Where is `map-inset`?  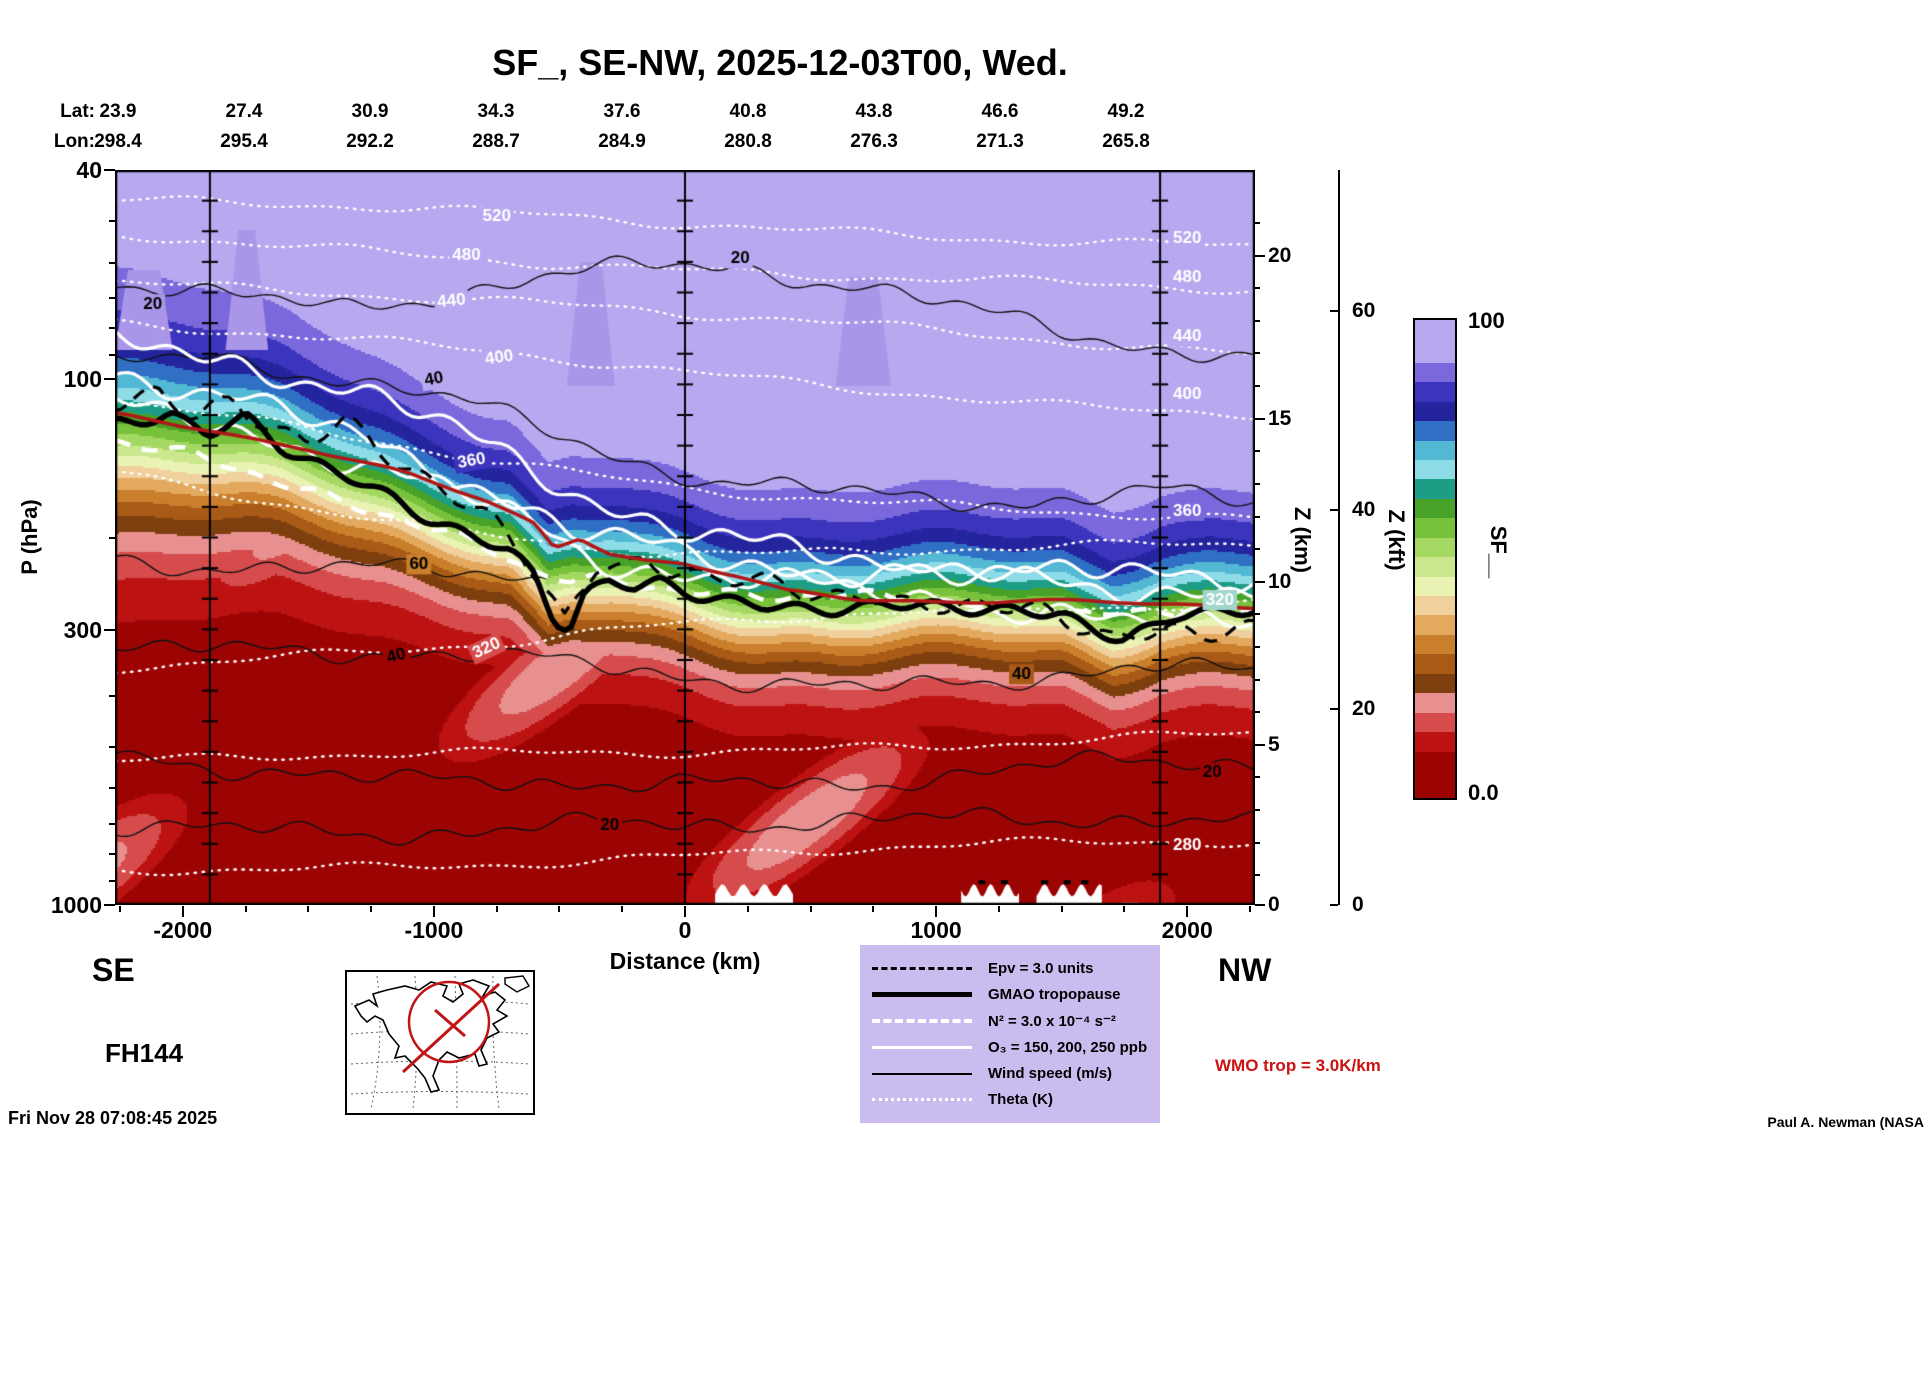
map-inset is located at coordinates (440, 1042).